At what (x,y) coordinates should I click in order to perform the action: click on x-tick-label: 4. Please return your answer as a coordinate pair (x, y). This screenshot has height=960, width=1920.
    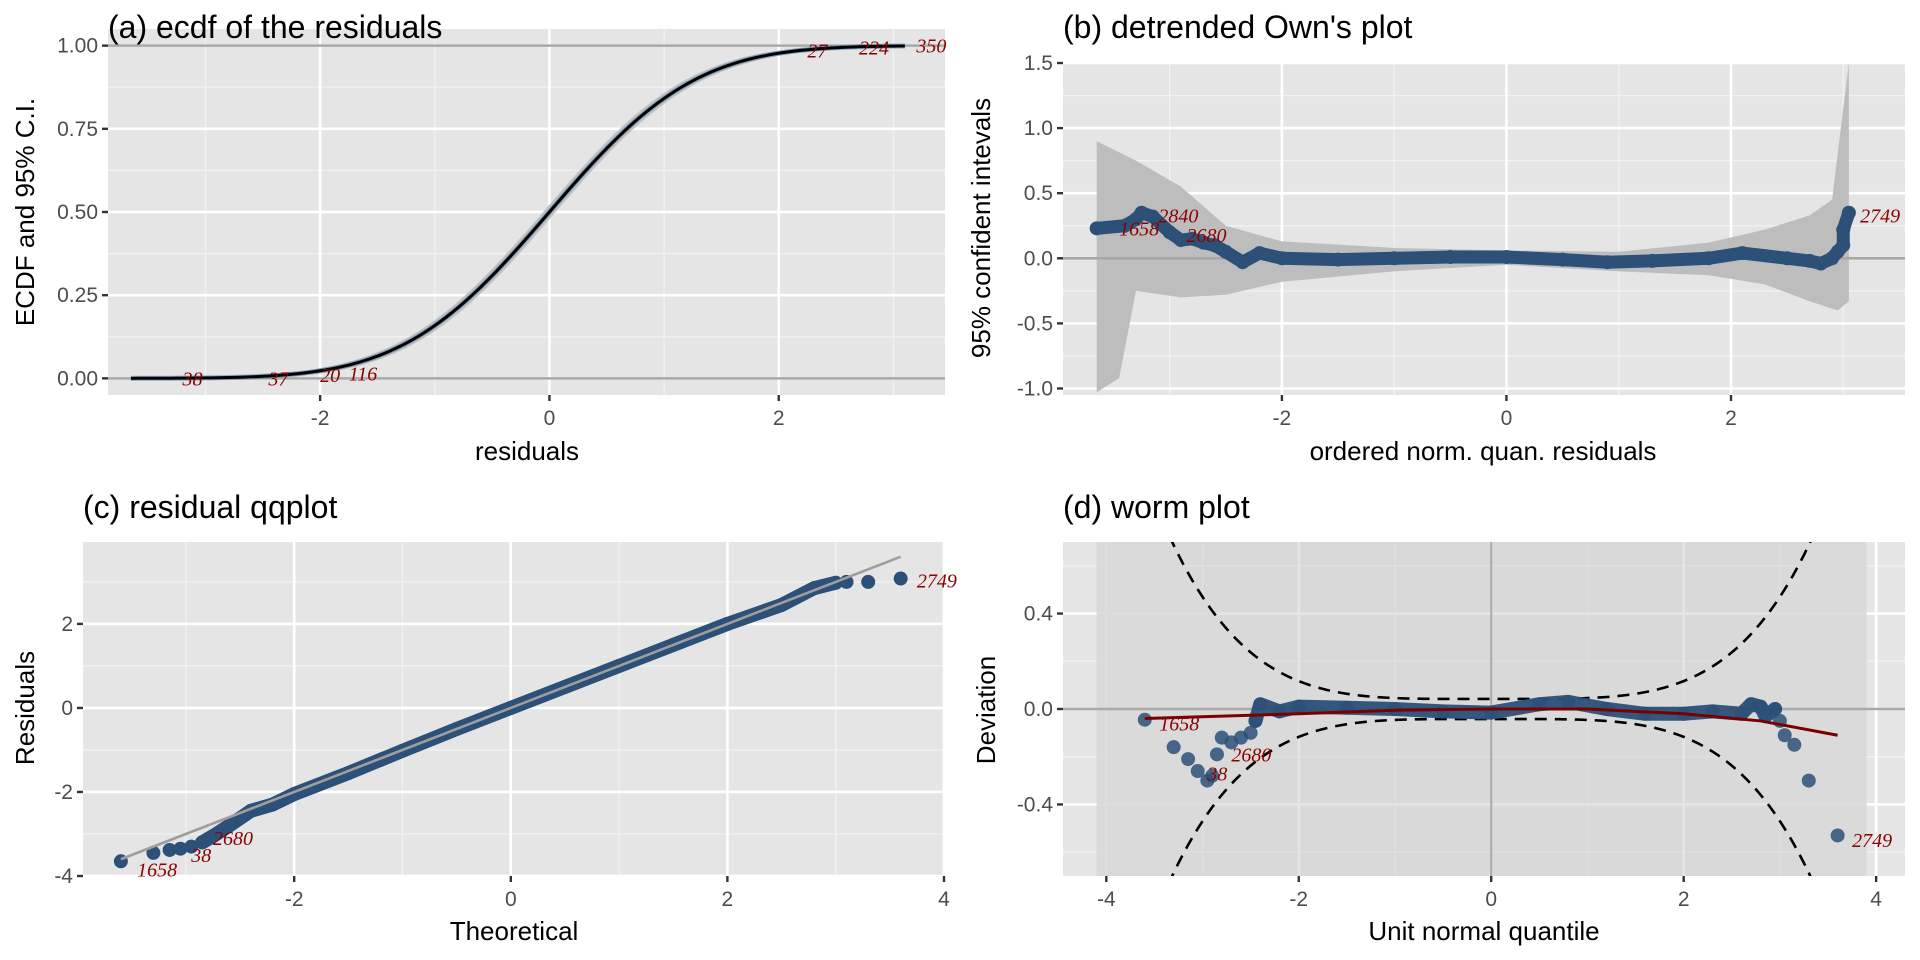
    Looking at the image, I should click on (1876, 899).